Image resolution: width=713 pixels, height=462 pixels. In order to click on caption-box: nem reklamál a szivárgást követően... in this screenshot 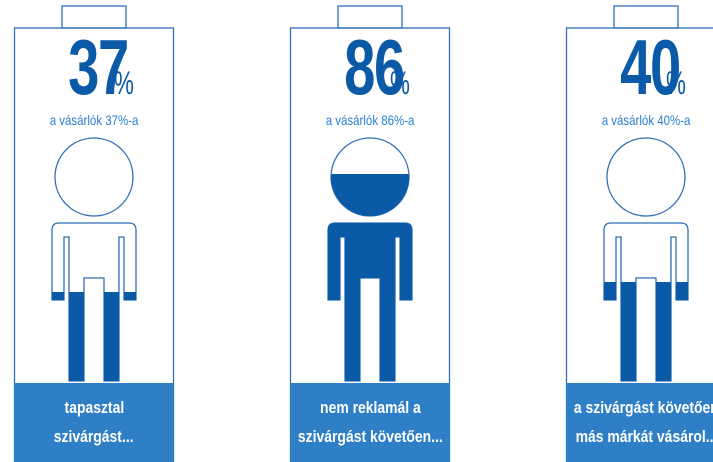, I will do `click(370, 422)`.